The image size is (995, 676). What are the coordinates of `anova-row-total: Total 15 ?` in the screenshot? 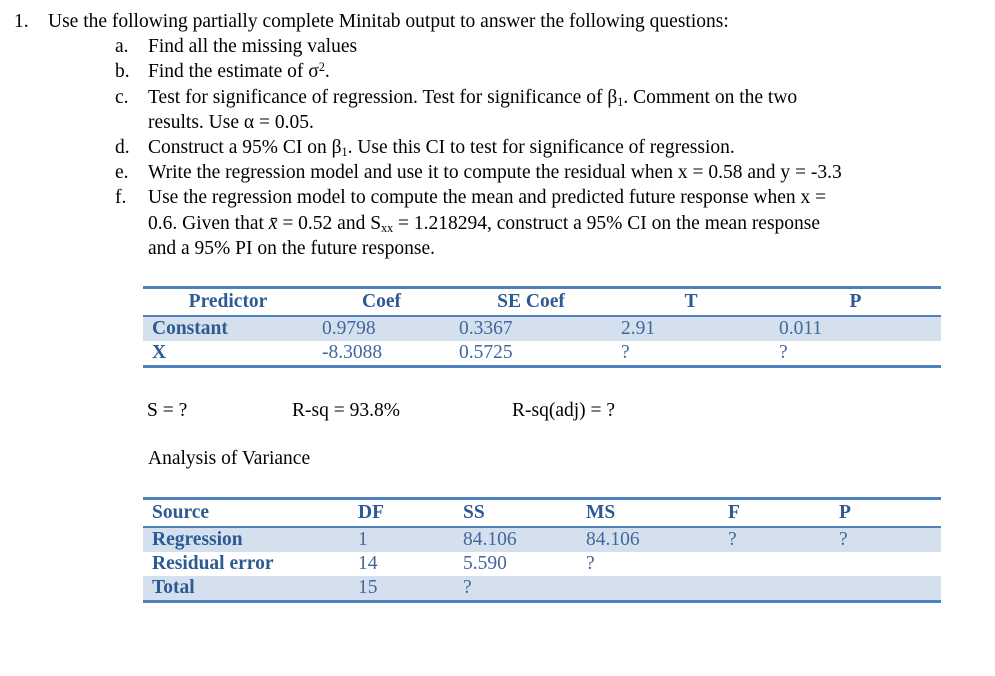 It's located at (542, 589).